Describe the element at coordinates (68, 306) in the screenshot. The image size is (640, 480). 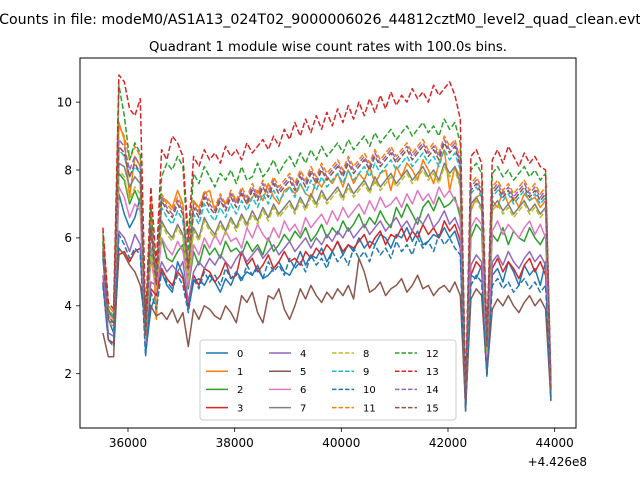
I see `y-tick-label: 4` at that location.